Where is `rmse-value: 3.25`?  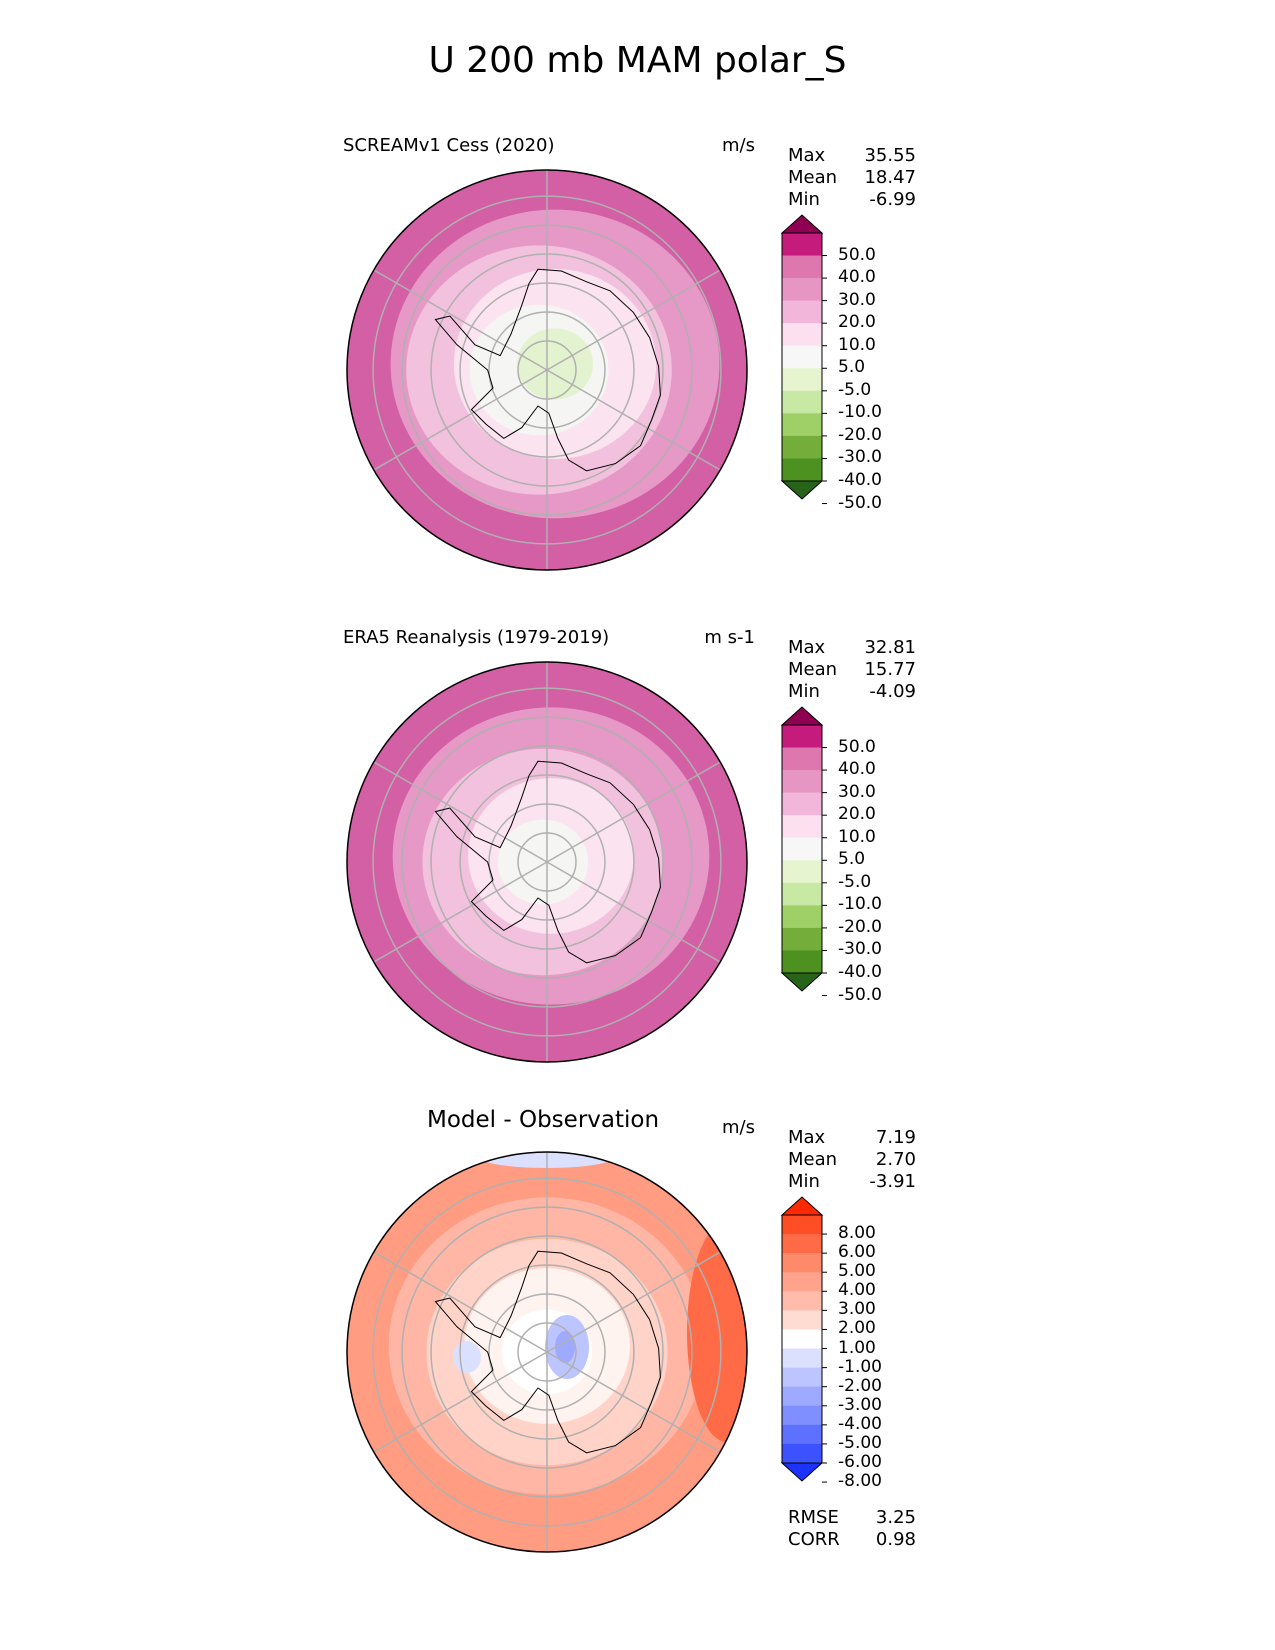
rmse-value: 3.25 is located at coordinates (895, 1517).